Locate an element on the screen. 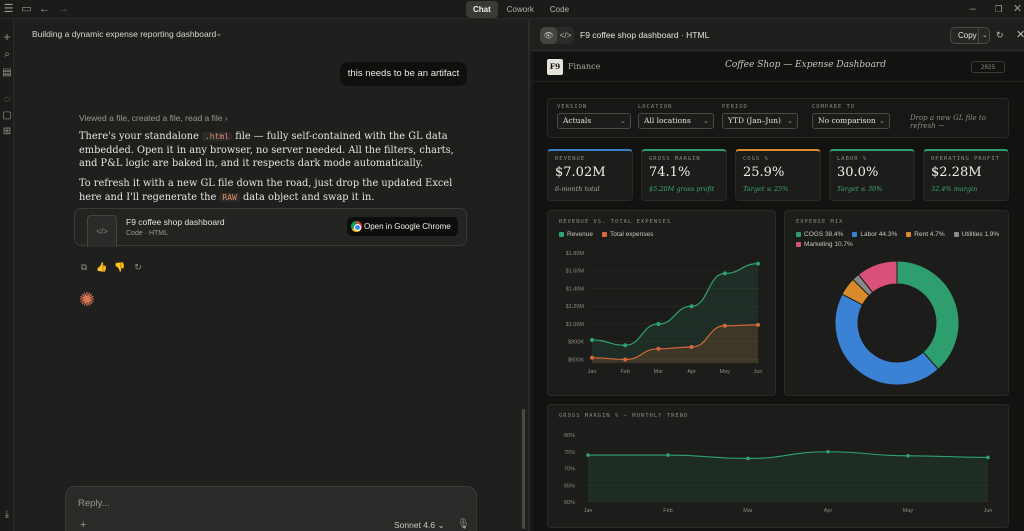 The height and width of the screenshot is (531, 1024). model-name: Sonnet 4.6 is located at coordinates (415, 525).